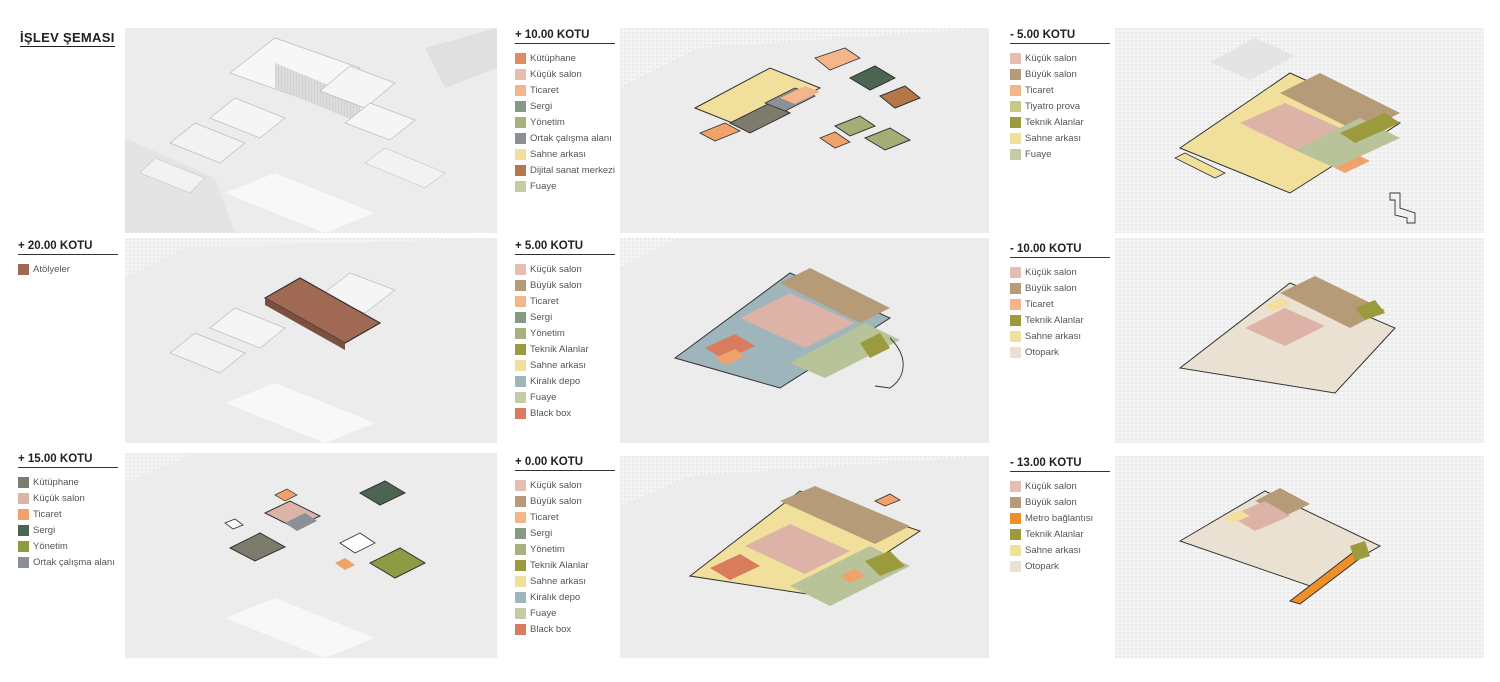 The width and height of the screenshot is (1500, 682). I want to click on legend-item: Ortak çalışma alanı, so click(68, 562).